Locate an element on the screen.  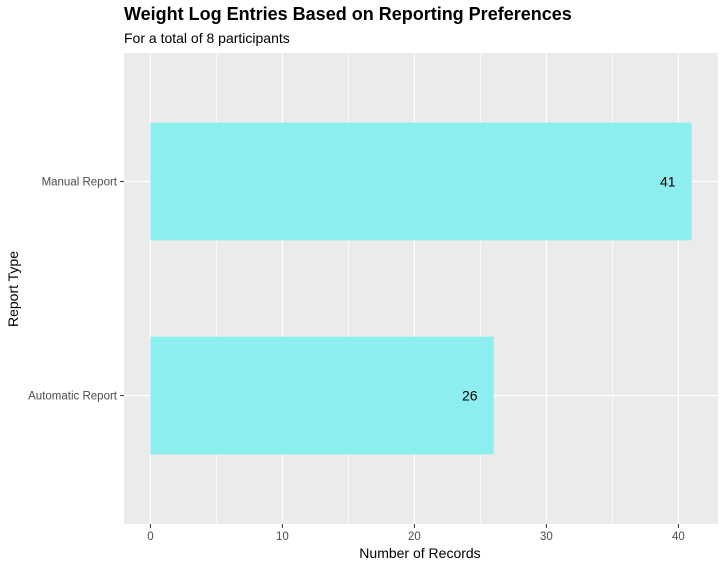
y-axis-title: Report Type is located at coordinates (13, 289).